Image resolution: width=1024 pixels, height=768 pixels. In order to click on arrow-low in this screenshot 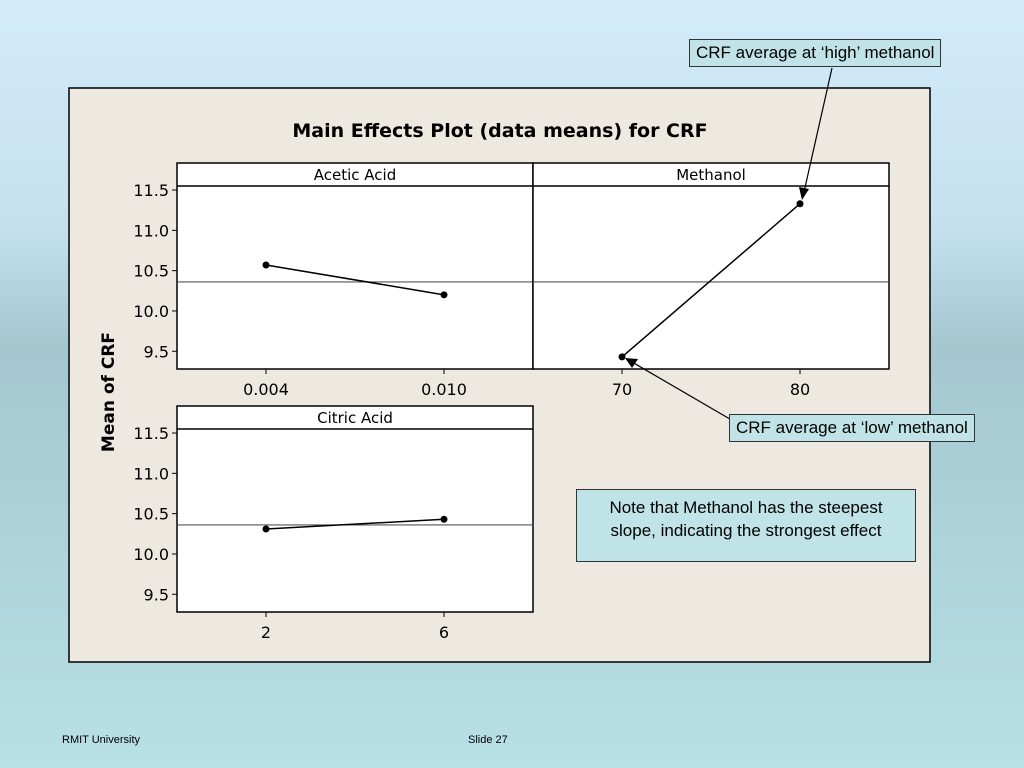, I will do `click(680, 390)`.